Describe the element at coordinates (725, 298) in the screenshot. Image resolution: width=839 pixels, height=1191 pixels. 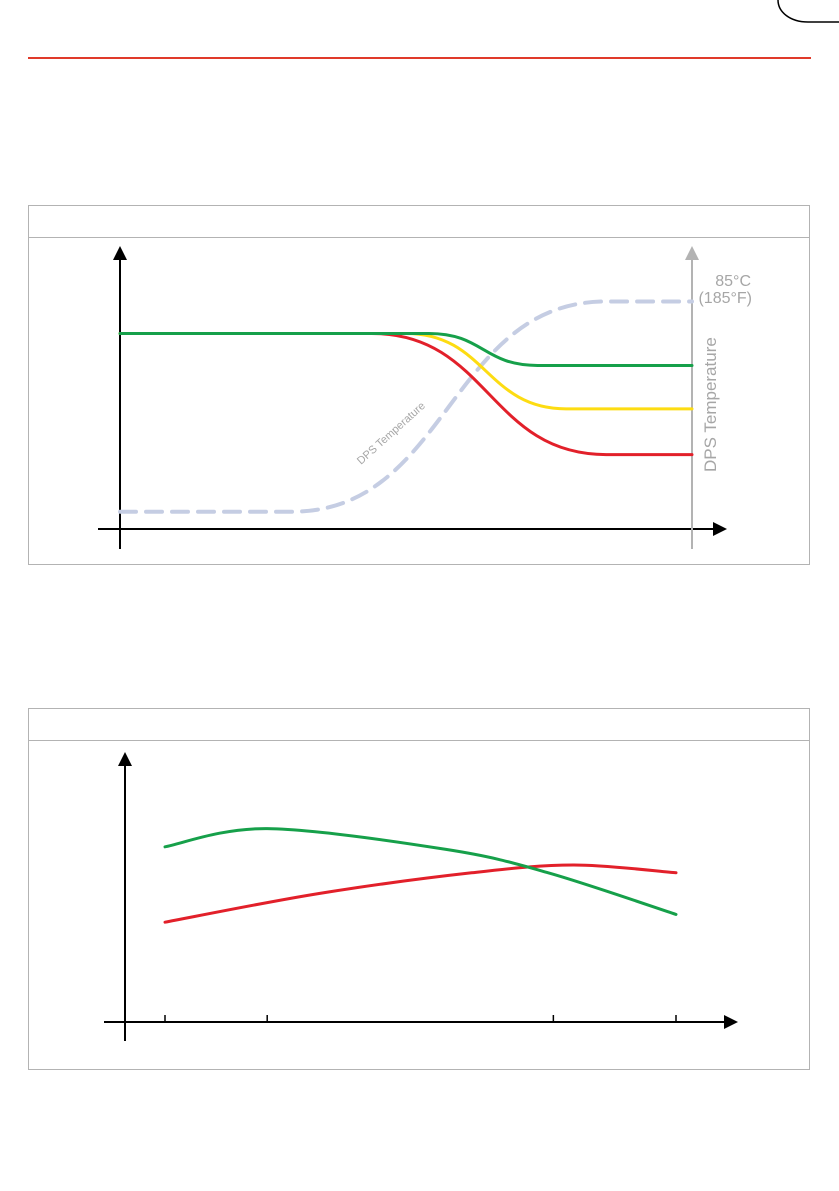
I see `right-axis-top-fahrenheit: (185°F)` at that location.